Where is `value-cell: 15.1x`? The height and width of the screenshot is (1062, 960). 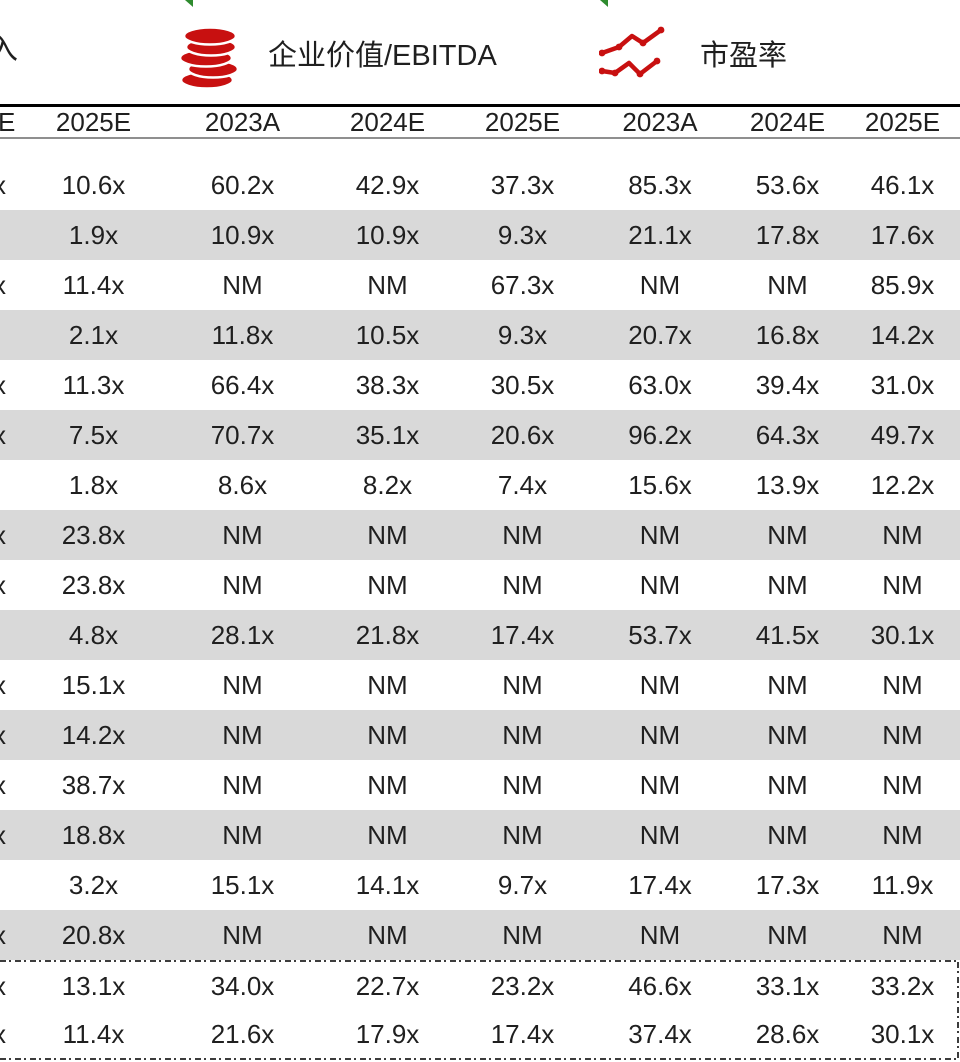
value-cell: 15.1x is located at coordinates (242, 885).